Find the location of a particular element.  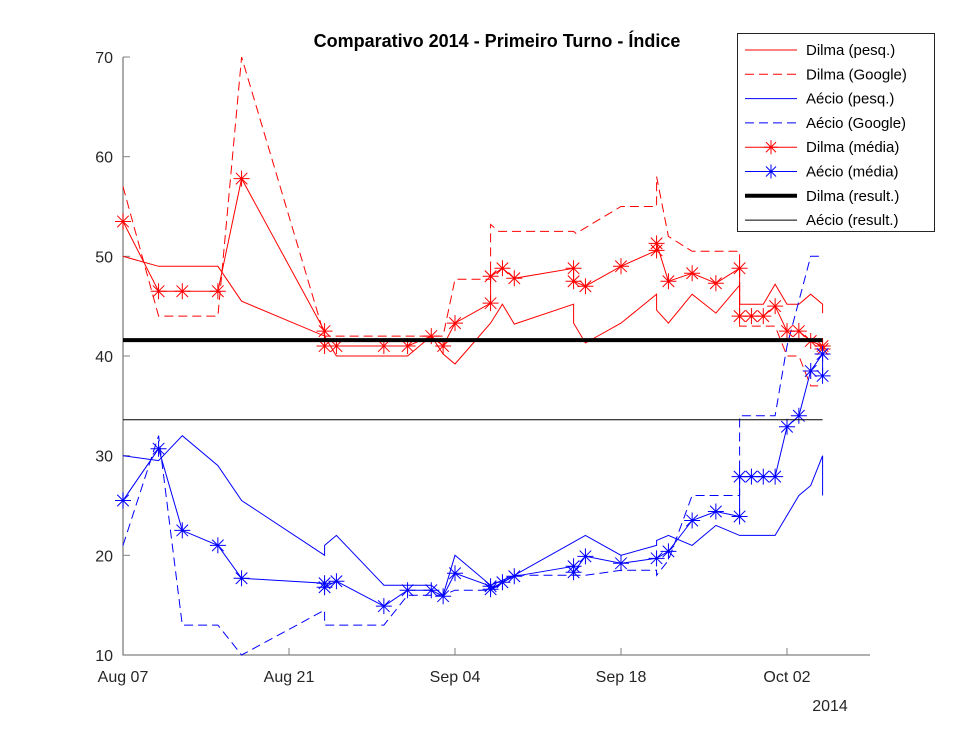

legend-item: Aécio (pesq.) is located at coordinates (819, 99).